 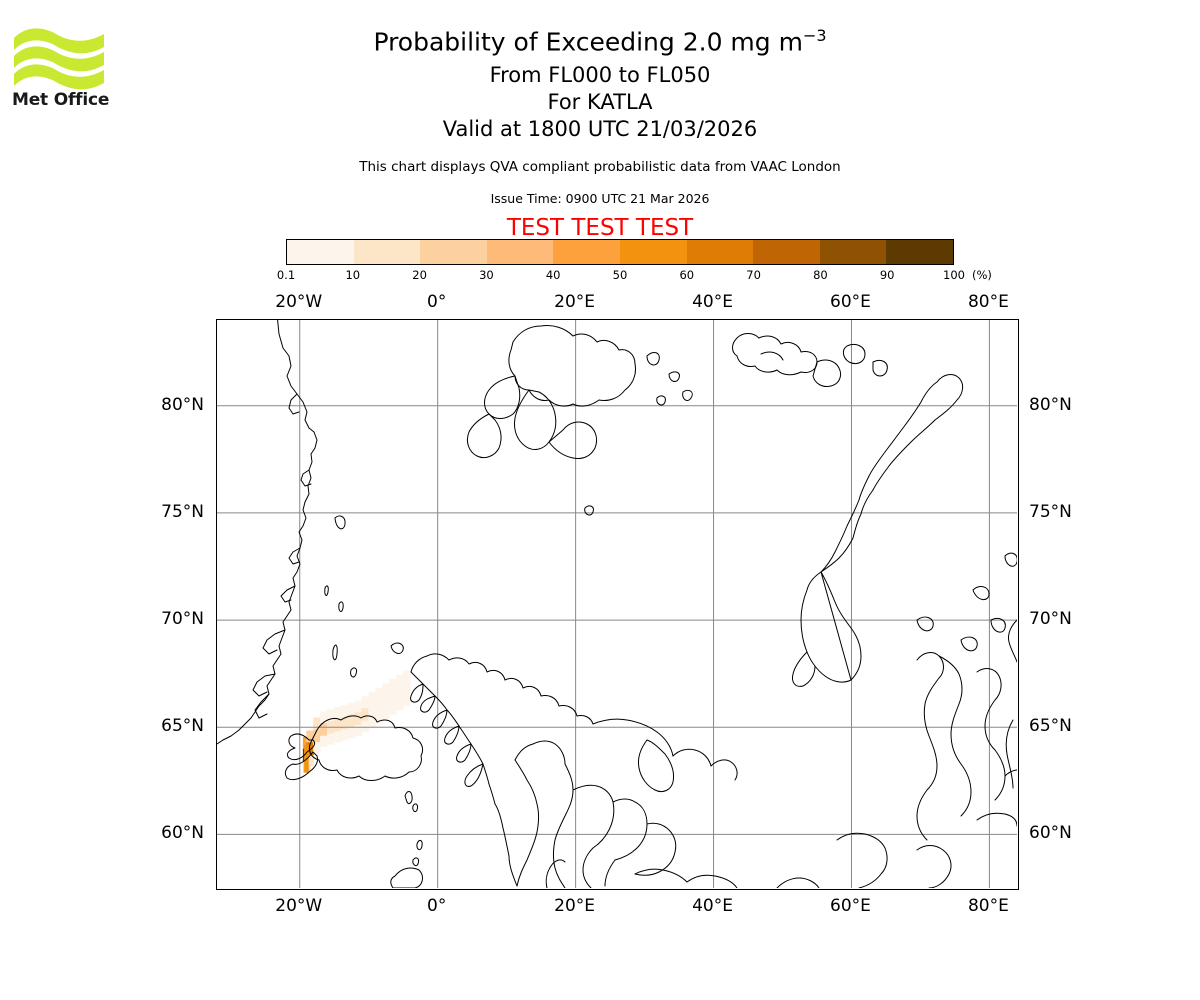 I want to click on lon-label-top-80: 80°E, so click(x=988, y=302).